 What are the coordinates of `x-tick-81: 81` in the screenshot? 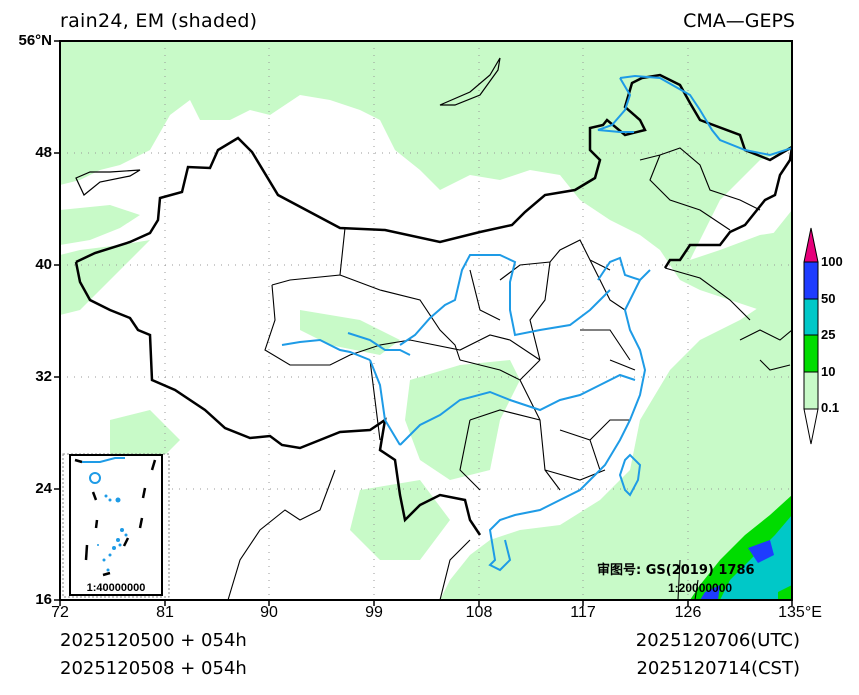 It's located at (165, 612).